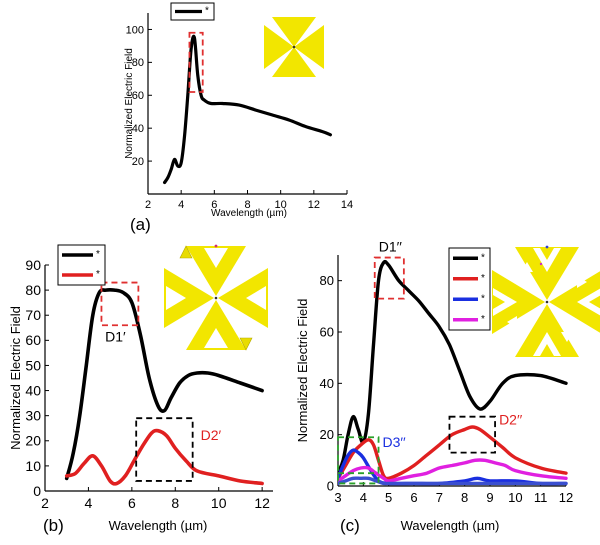 The width and height of the screenshot is (600, 545). Describe the element at coordinates (546, 301) in the screenshot. I see `higher-order-fractal-antenna-icon` at that location.